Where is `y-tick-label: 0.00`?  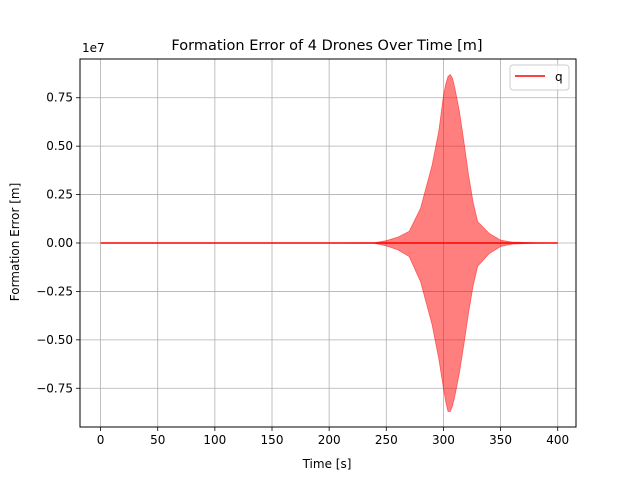 y-tick-label: 0.00 is located at coordinates (59, 243).